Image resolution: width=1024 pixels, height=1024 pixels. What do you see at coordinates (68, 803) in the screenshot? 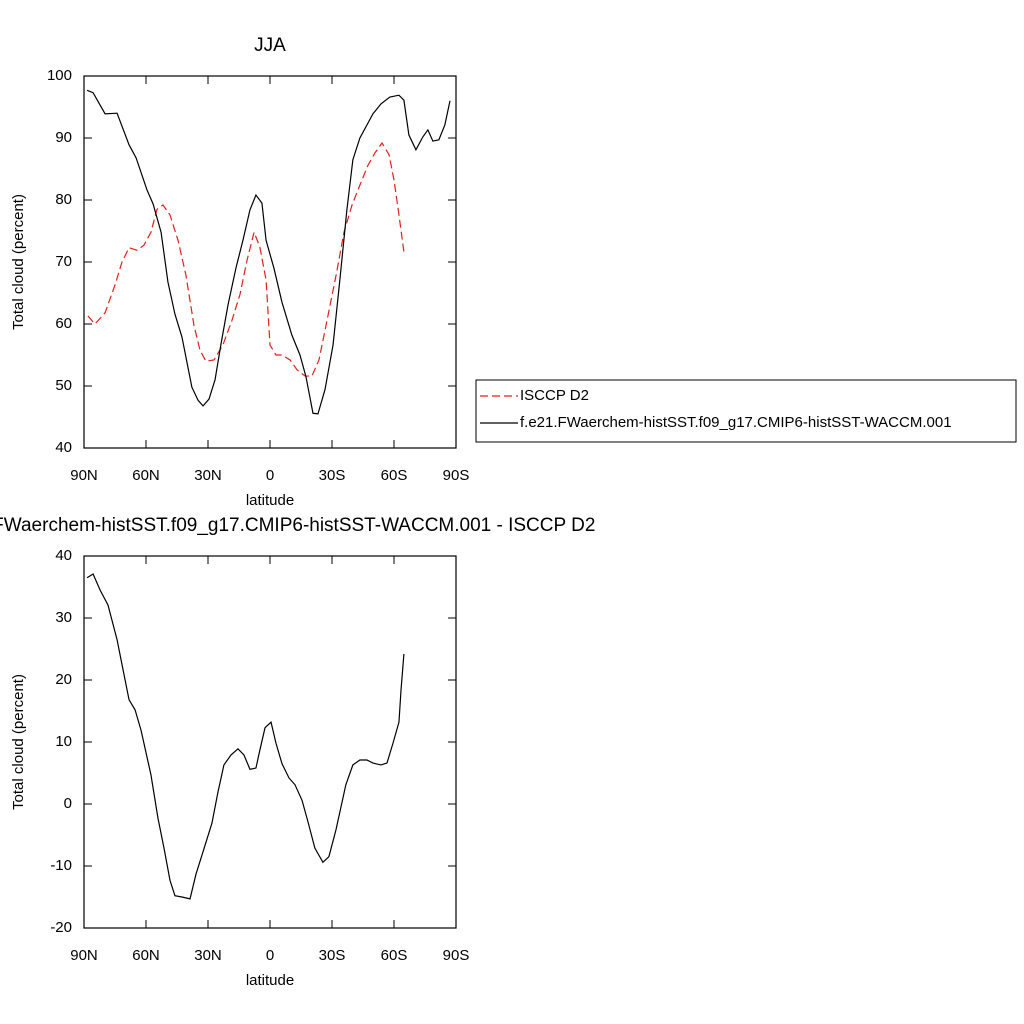
I see `y-tick-label: 0` at bounding box center [68, 803].